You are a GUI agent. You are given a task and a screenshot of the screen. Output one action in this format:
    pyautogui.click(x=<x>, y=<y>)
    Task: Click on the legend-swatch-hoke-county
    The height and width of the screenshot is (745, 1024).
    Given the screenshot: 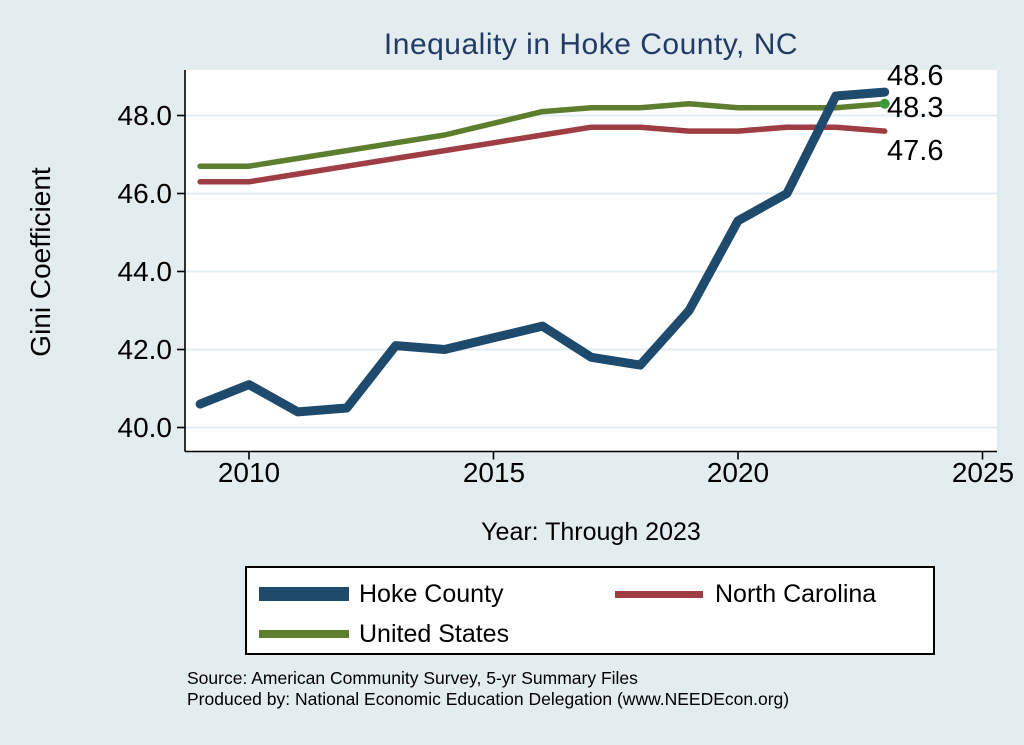 What is the action you would take?
    pyautogui.click(x=304, y=594)
    